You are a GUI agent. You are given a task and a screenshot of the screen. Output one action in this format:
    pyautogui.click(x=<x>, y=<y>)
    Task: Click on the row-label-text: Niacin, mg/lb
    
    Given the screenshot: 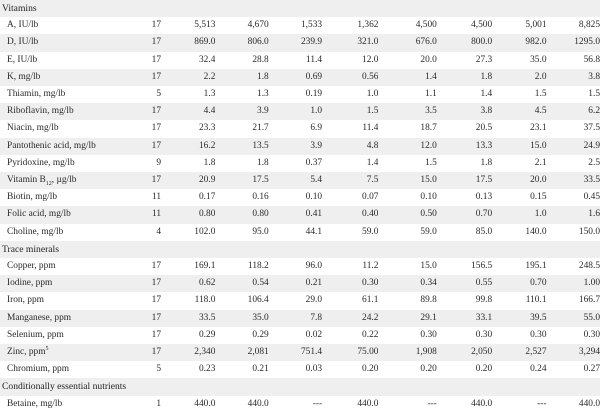 What is the action you would take?
    pyautogui.click(x=33, y=128)
    